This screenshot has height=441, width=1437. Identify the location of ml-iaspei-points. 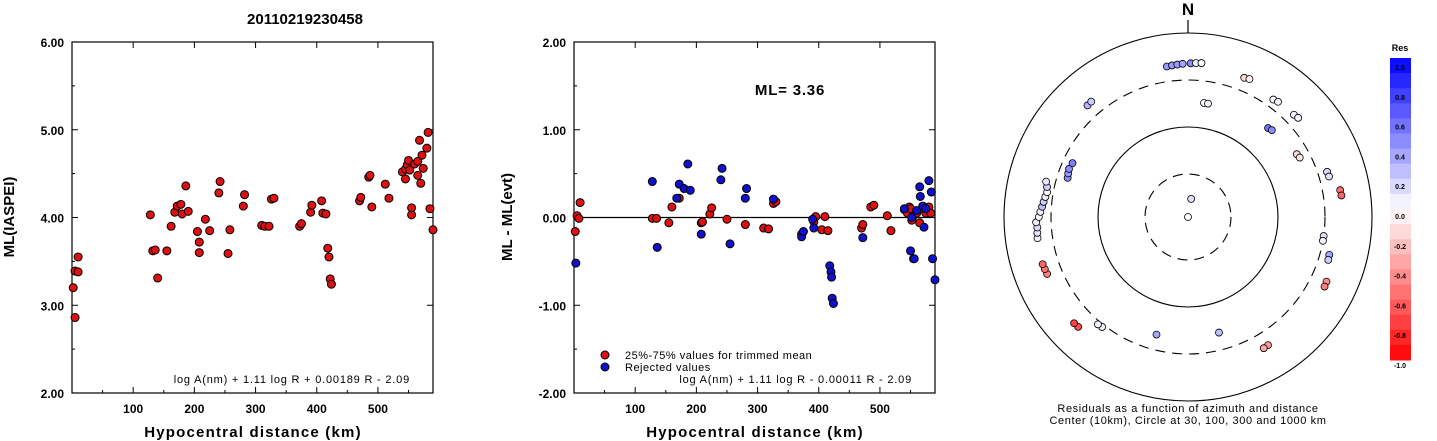
(253, 225).